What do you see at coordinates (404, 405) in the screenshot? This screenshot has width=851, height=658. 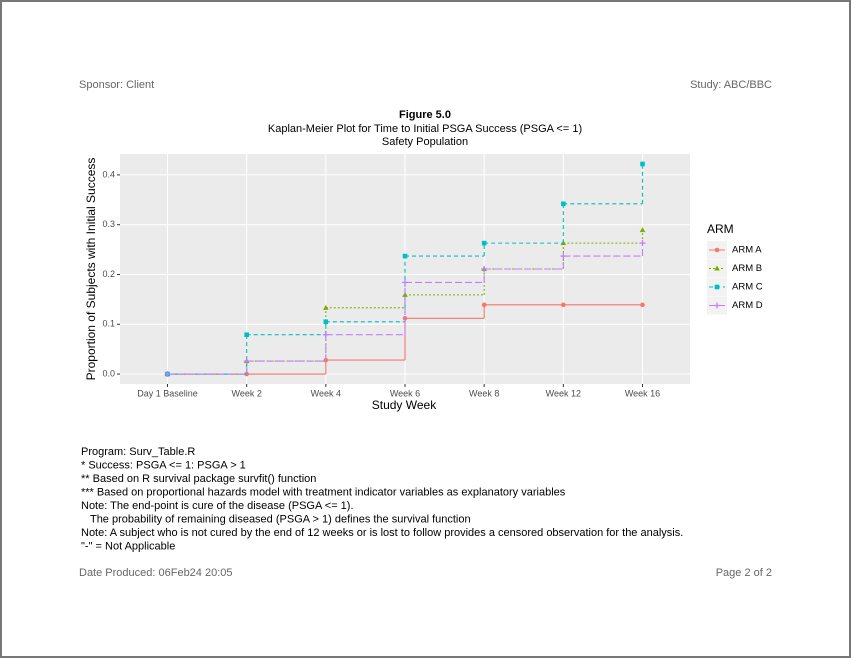 I see `x-axis-title: Study Week` at bounding box center [404, 405].